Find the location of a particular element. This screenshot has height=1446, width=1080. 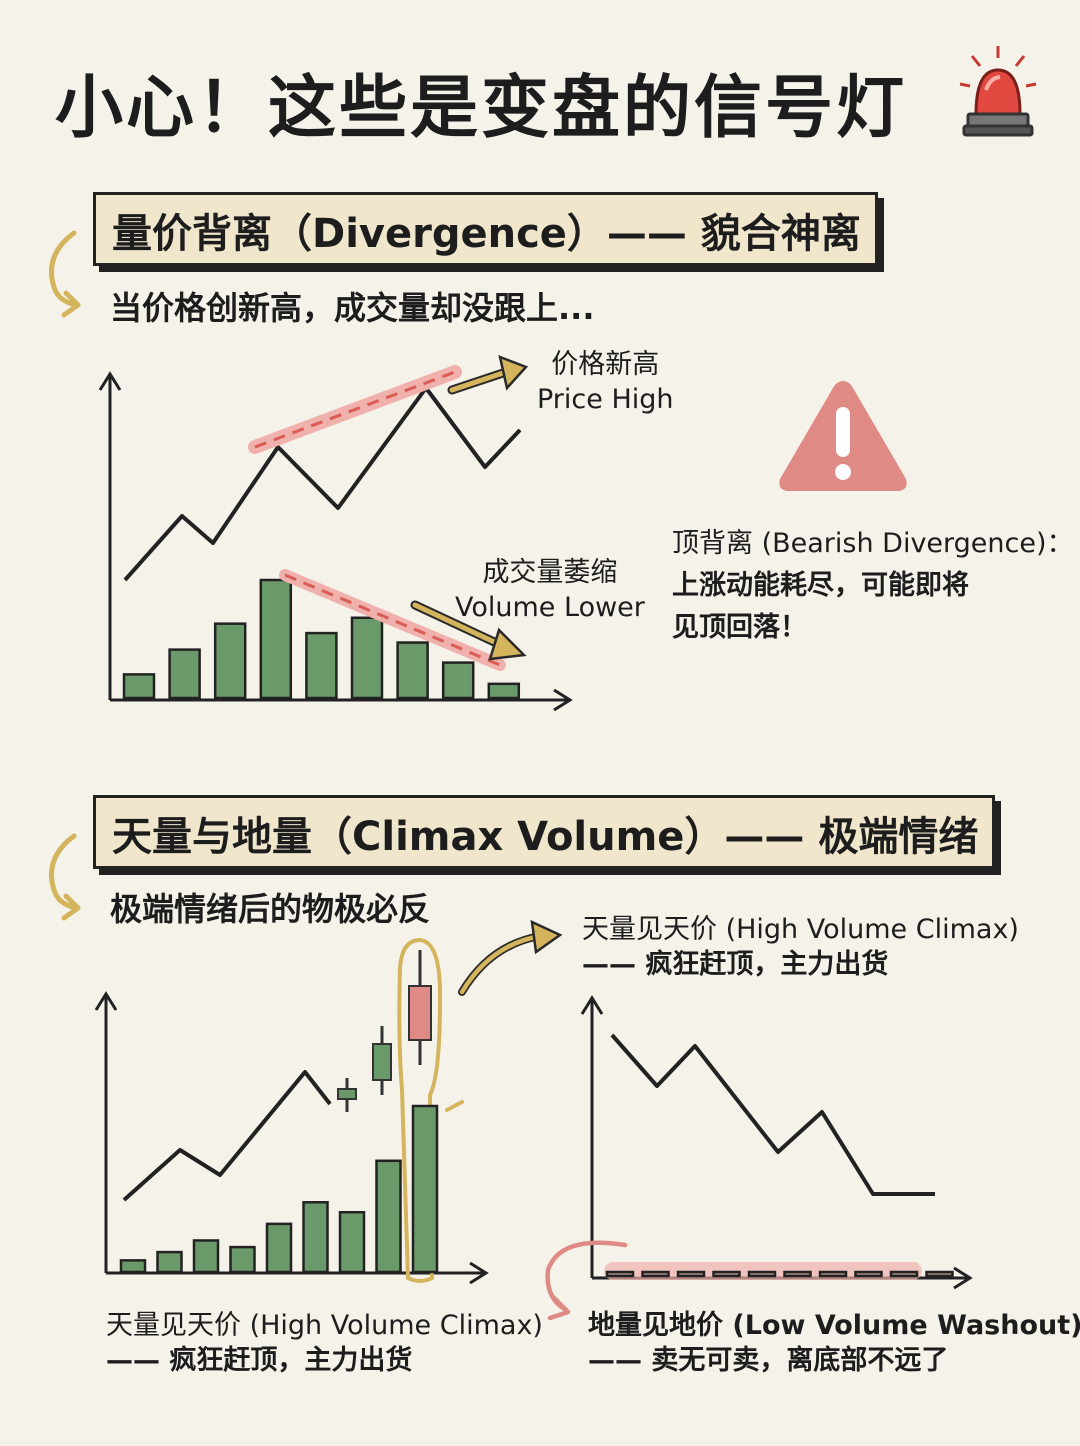

candlestick-small is located at coordinates (347, 1095).